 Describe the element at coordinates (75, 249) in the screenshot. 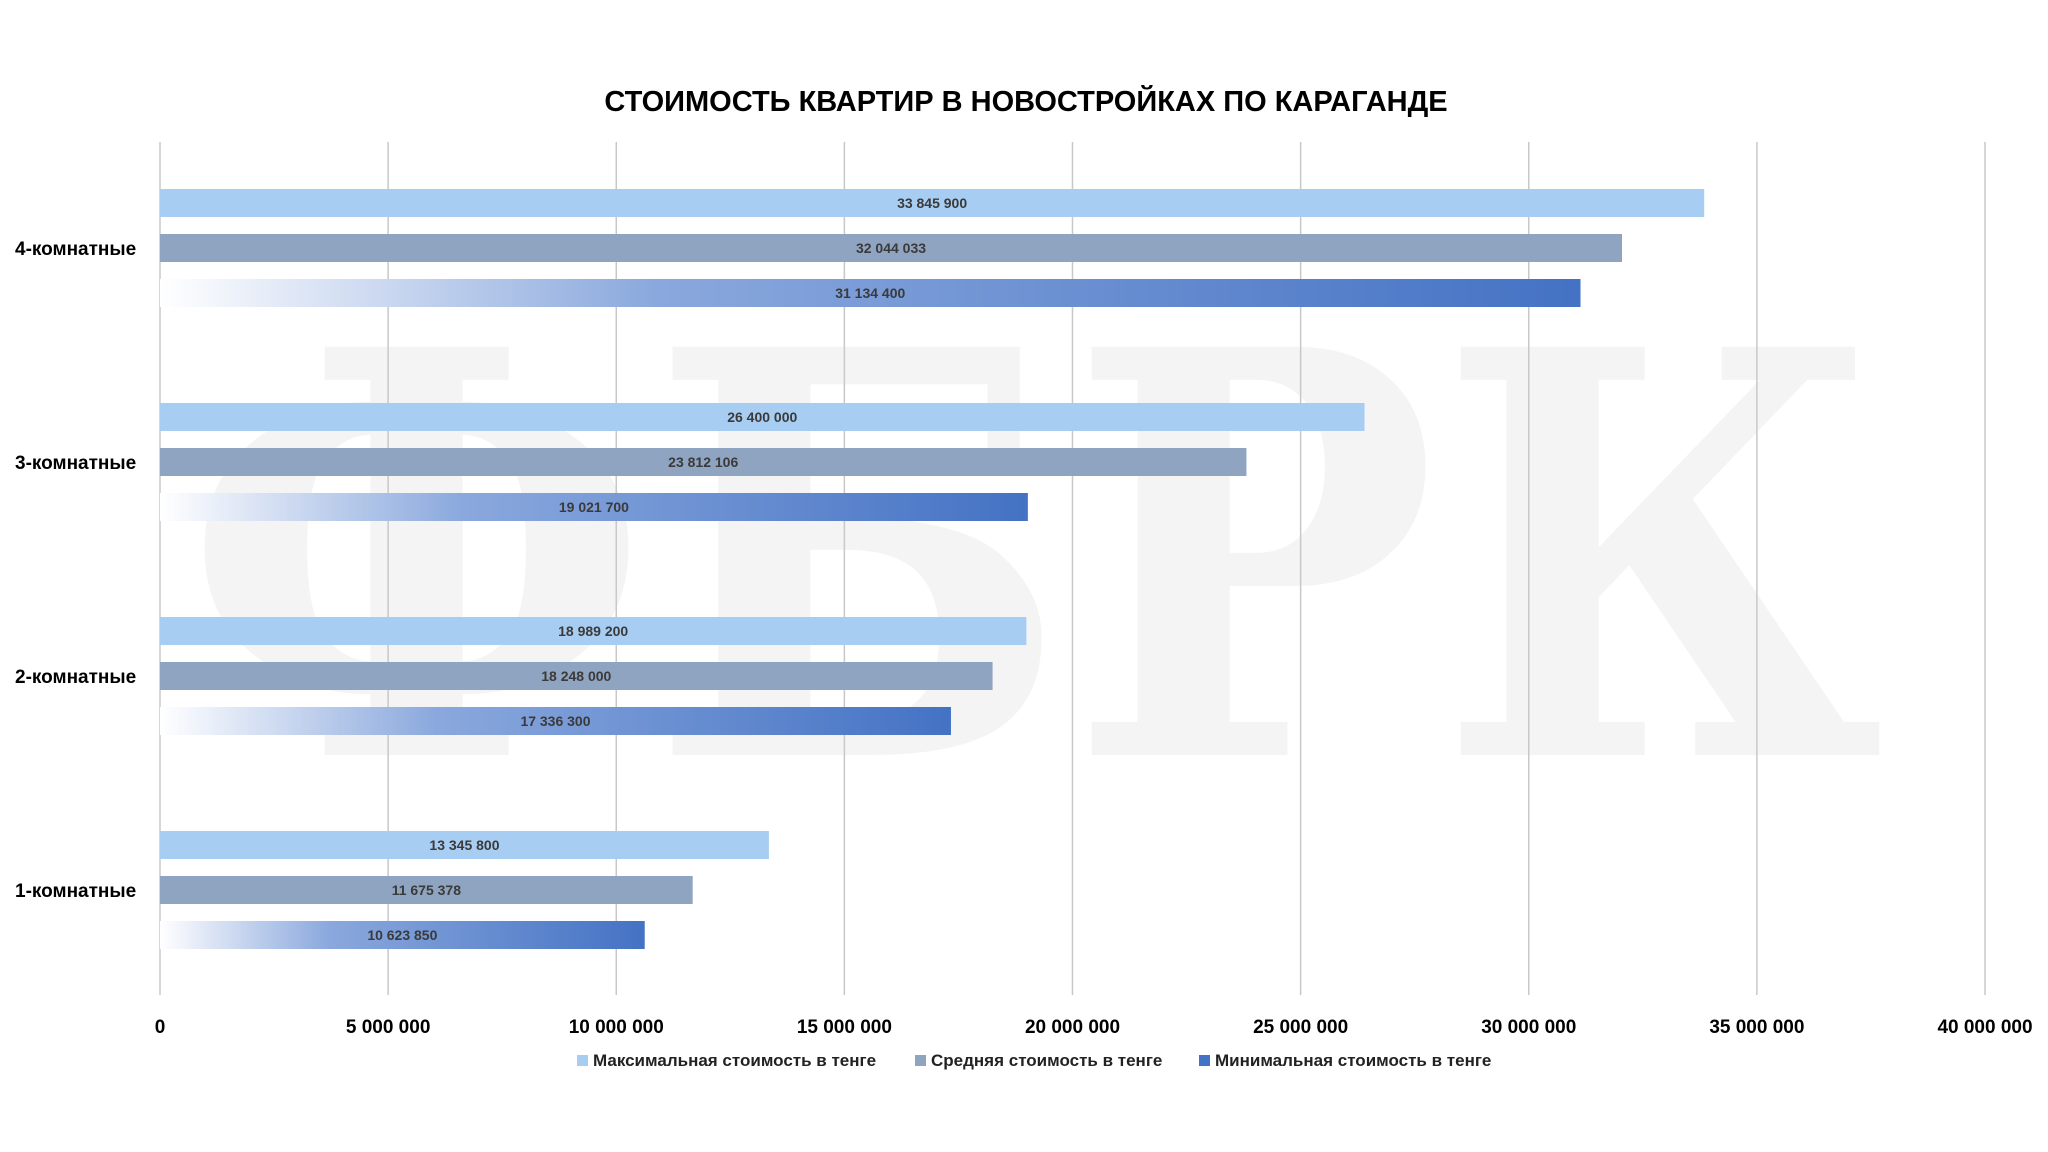

I see `category-label-0: 4-комнатные` at that location.